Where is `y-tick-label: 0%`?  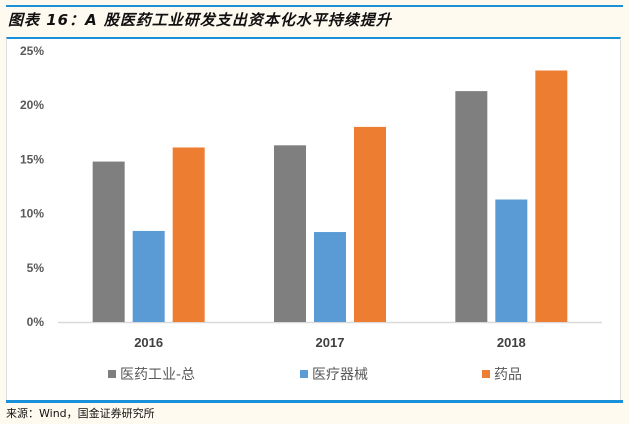 y-tick-label: 0% is located at coordinates (36, 322).